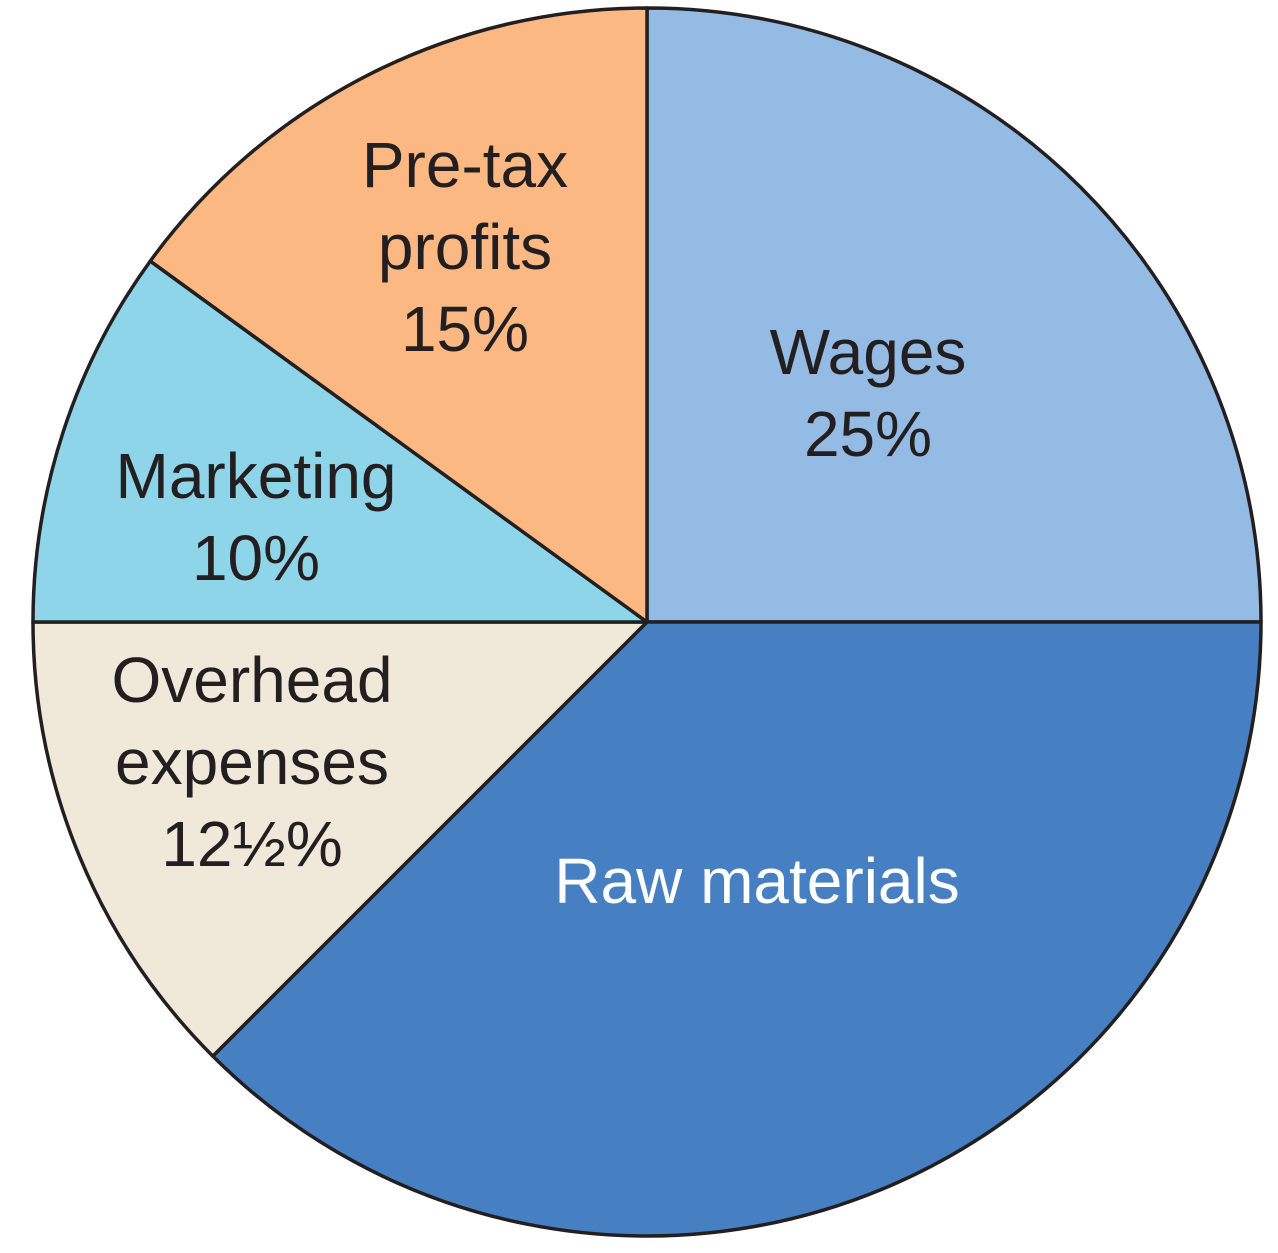  What do you see at coordinates (251, 844) in the screenshot?
I see `slice-label-line: 12½%` at bounding box center [251, 844].